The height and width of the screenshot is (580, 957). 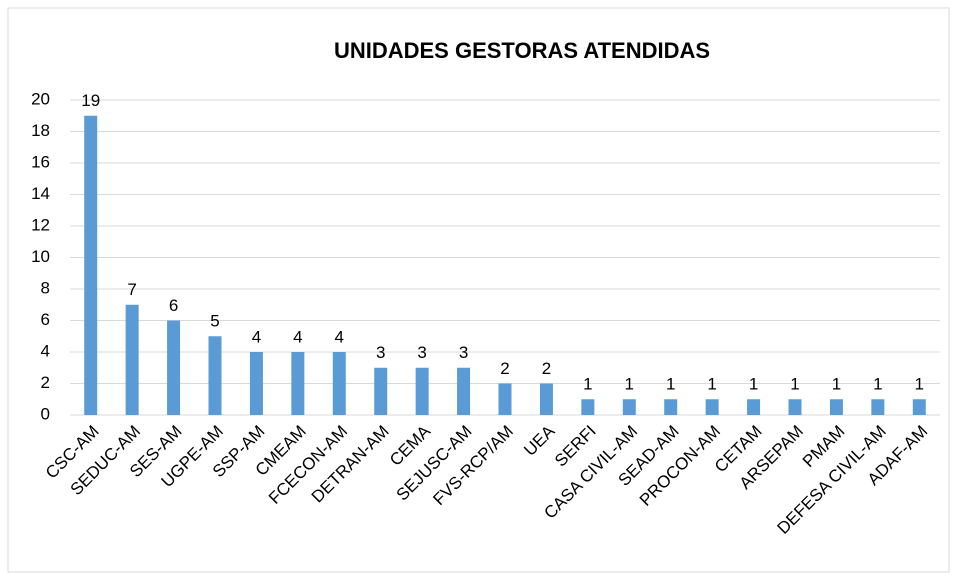 What do you see at coordinates (45, 413) in the screenshot?
I see `y-tick-label: 0` at bounding box center [45, 413].